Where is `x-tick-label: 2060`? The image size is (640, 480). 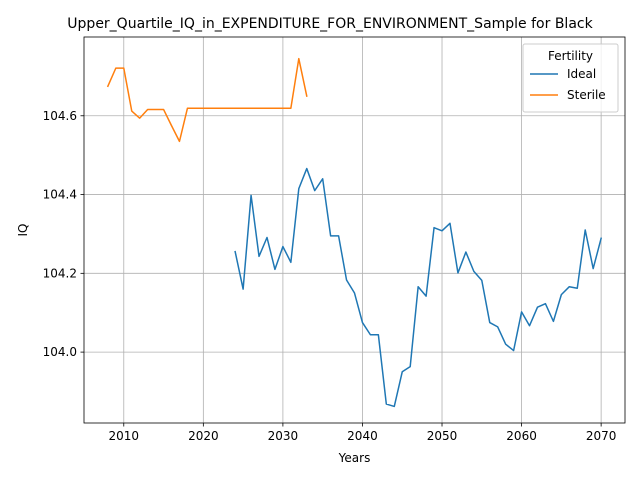 x-tick-label: 2060 is located at coordinates (521, 436).